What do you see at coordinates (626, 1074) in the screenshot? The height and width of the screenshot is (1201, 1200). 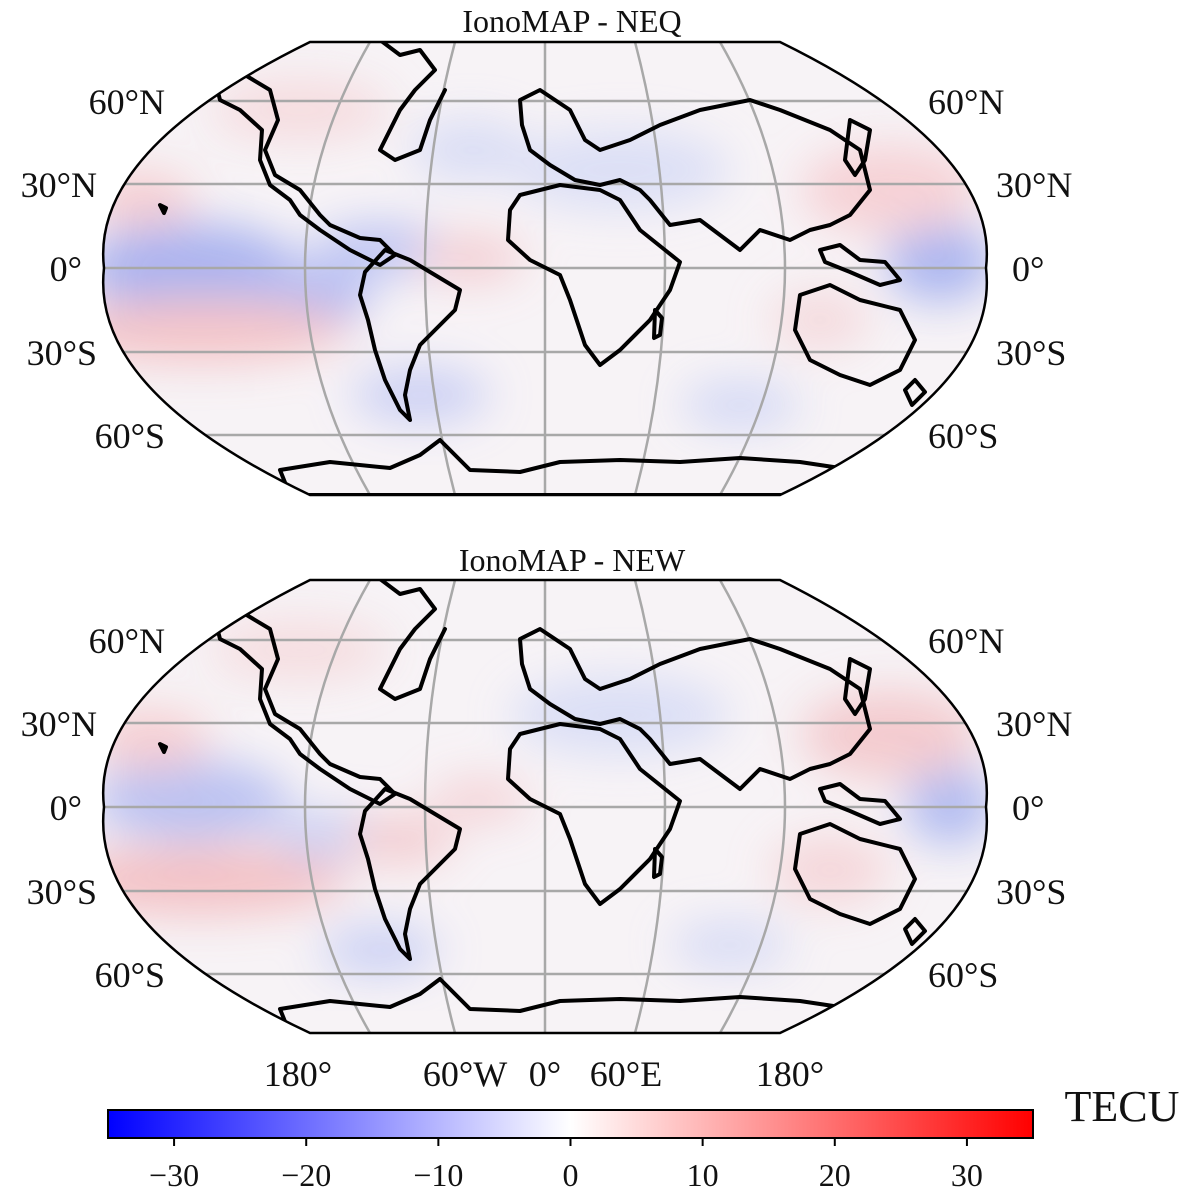 I see `lon-label: 60°E` at bounding box center [626, 1074].